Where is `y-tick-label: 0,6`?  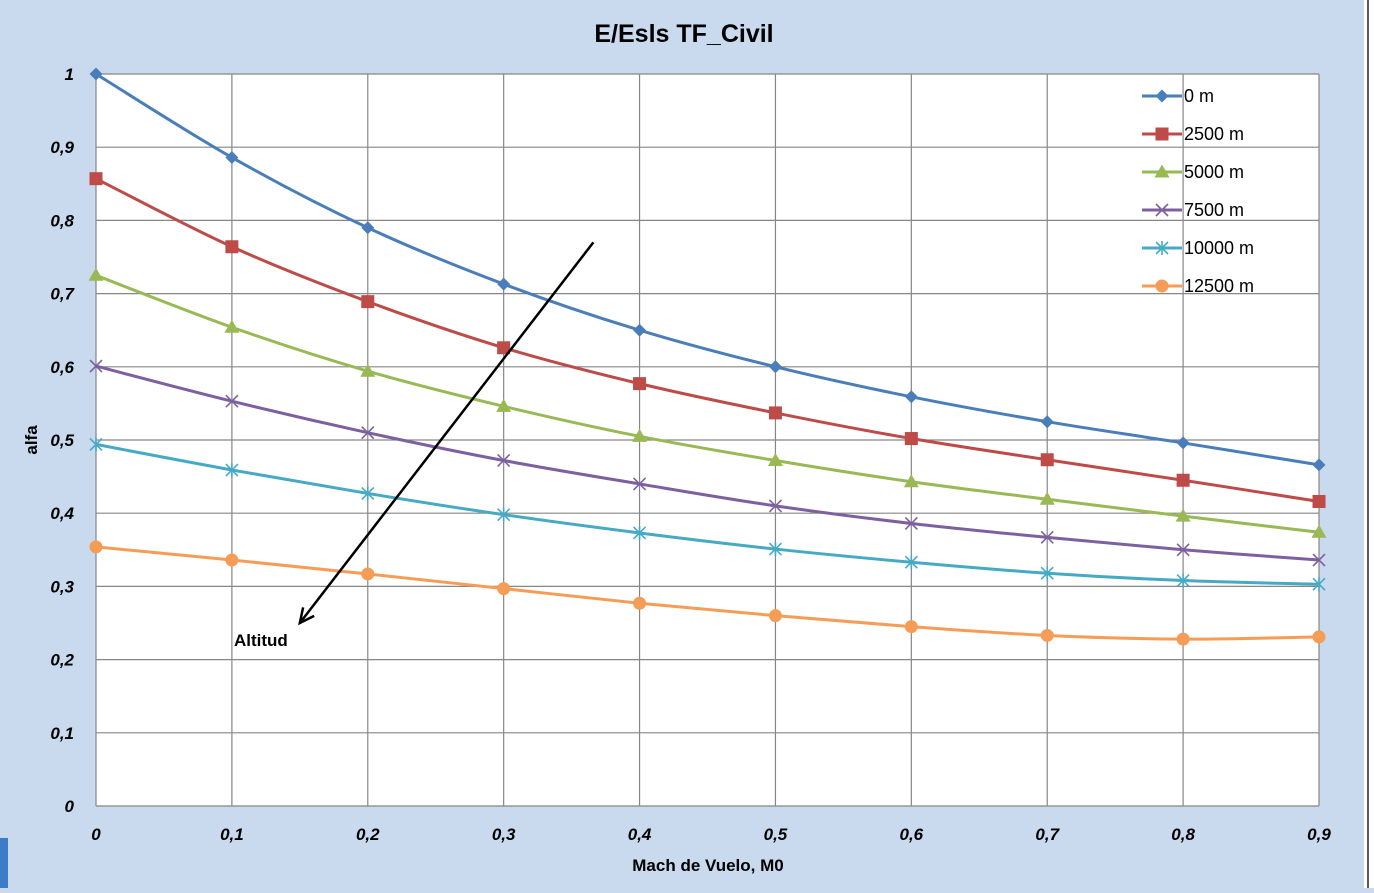 y-tick-label: 0,6 is located at coordinates (62, 367).